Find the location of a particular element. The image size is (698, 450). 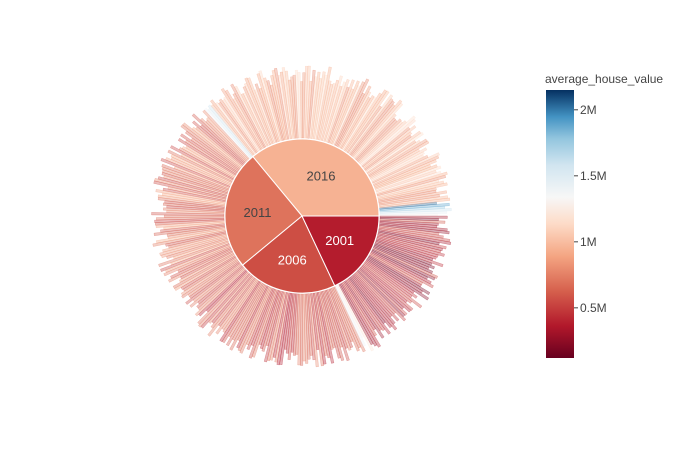

colorbar-tick-label: 1M is located at coordinates (588, 242).